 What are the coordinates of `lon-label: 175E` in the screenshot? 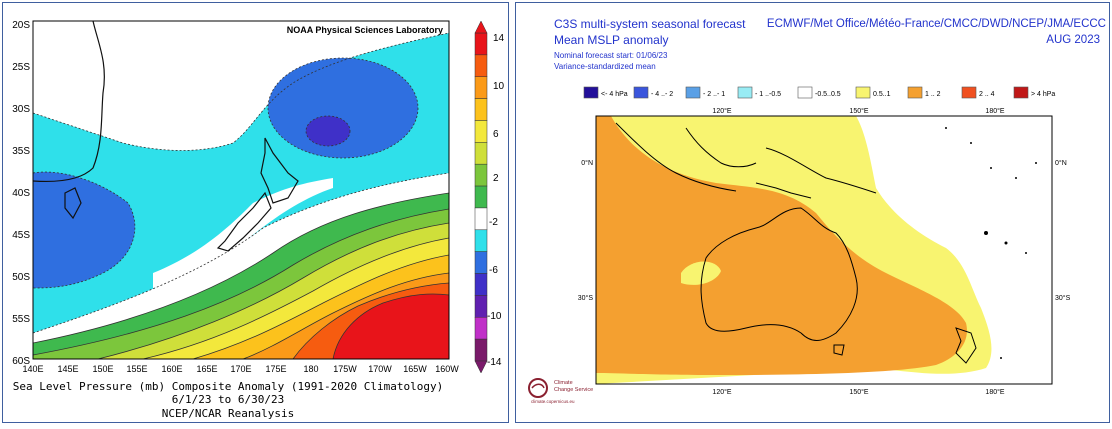 It's located at (275, 369).